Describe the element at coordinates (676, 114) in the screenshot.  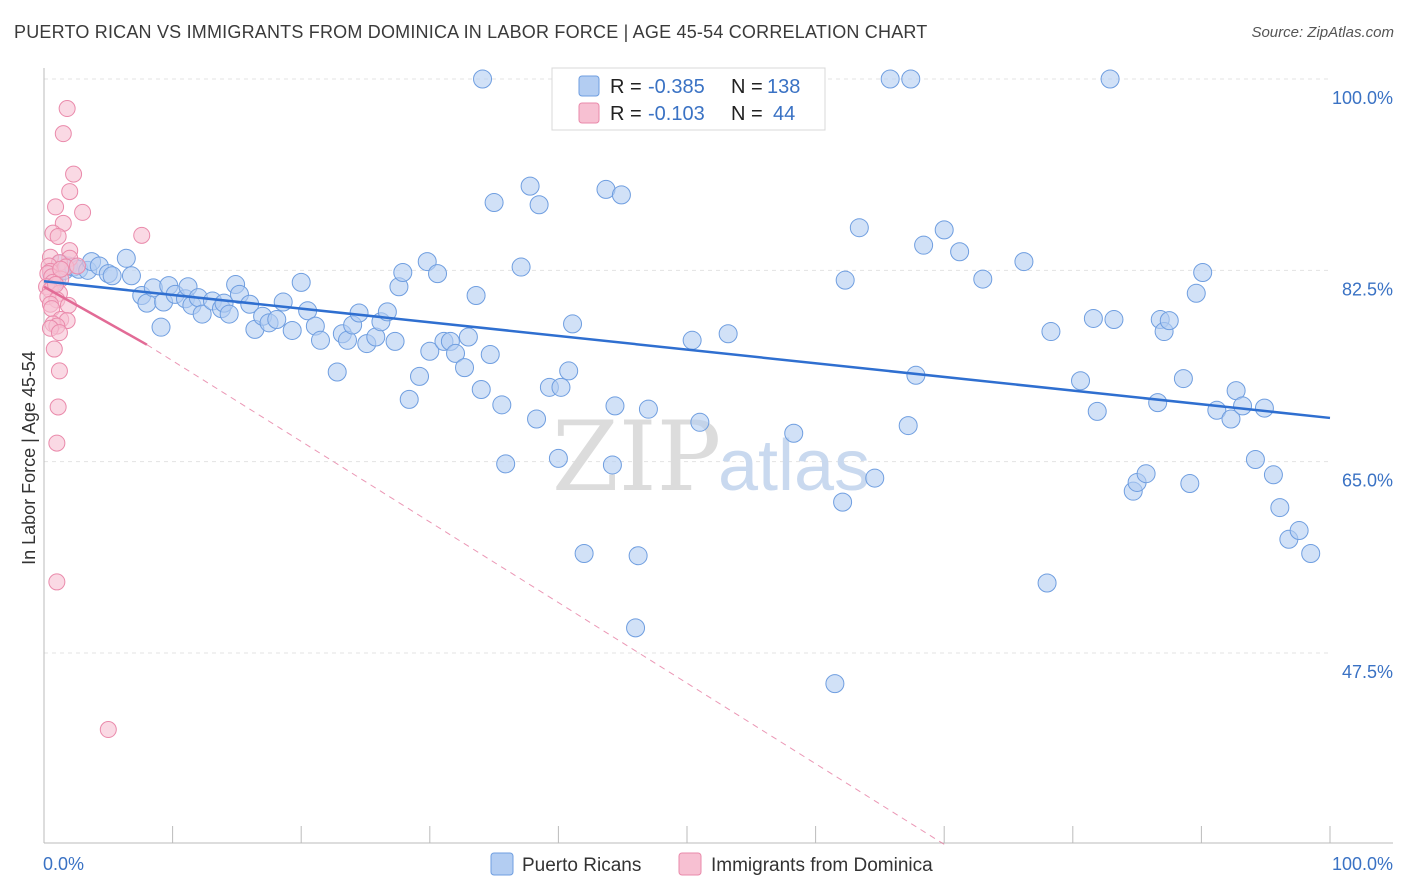
I see `legend-r-value-pink: -0.103` at that location.